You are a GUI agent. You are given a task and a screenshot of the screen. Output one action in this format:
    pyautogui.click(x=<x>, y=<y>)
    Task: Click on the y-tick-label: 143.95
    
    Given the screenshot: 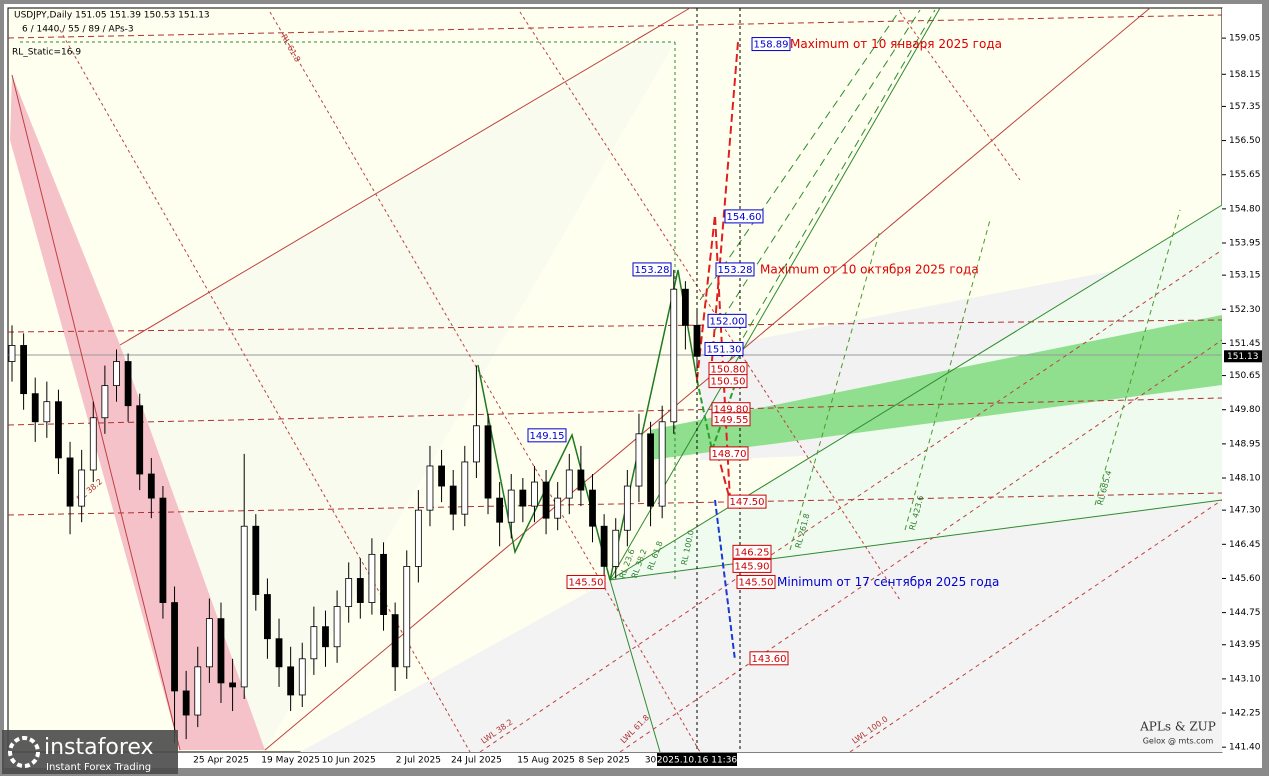 What is the action you would take?
    pyautogui.click(x=1245, y=645)
    